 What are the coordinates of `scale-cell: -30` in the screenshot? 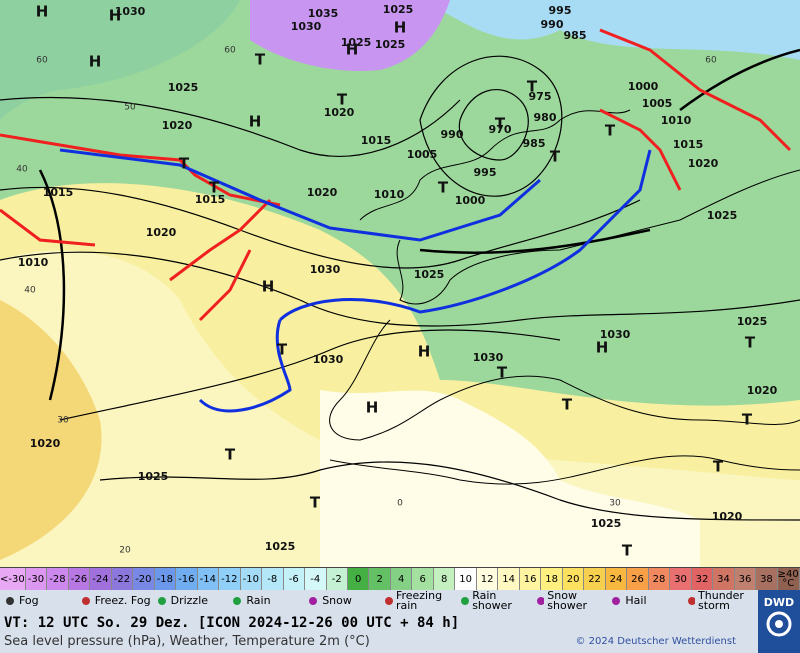 It's located at (36, 579).